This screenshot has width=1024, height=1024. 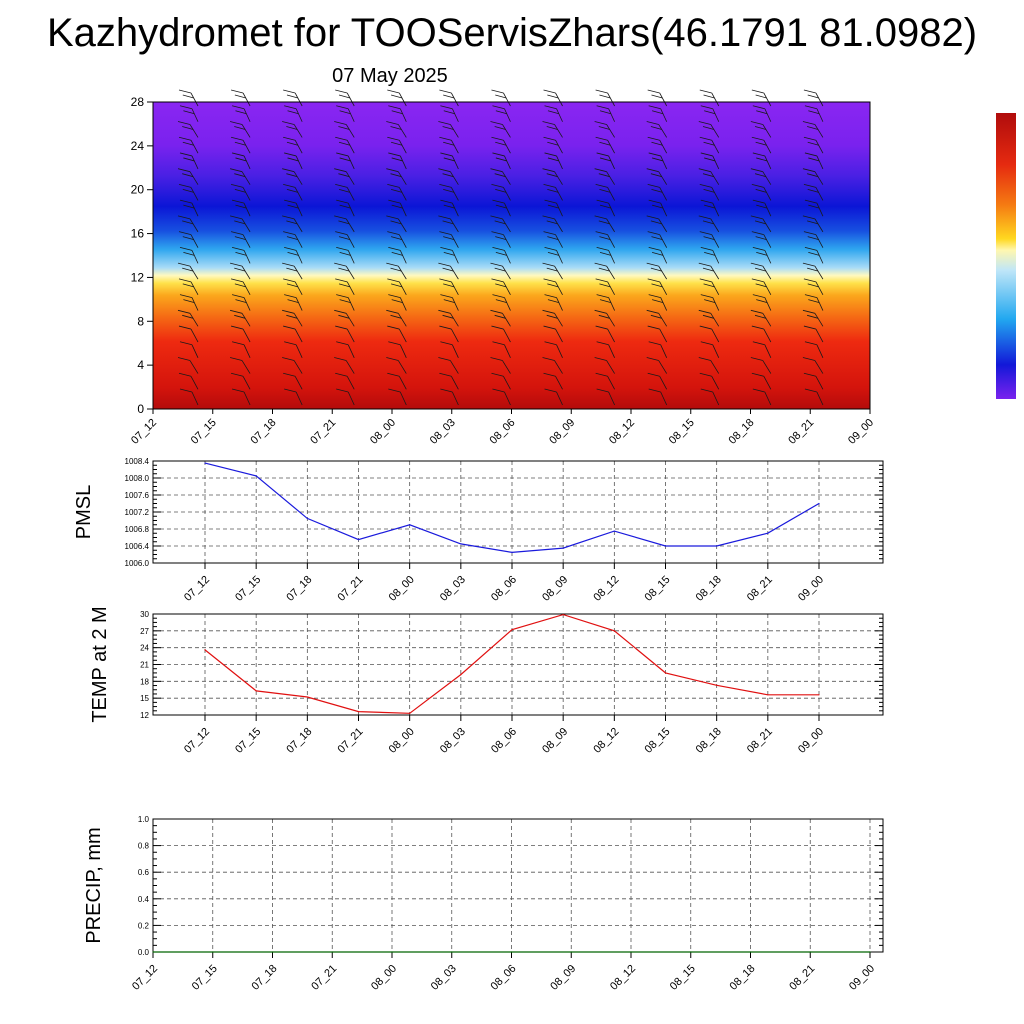 What do you see at coordinates (299, 589) in the screenshot?
I see `x-tick-label: 07_18` at bounding box center [299, 589].